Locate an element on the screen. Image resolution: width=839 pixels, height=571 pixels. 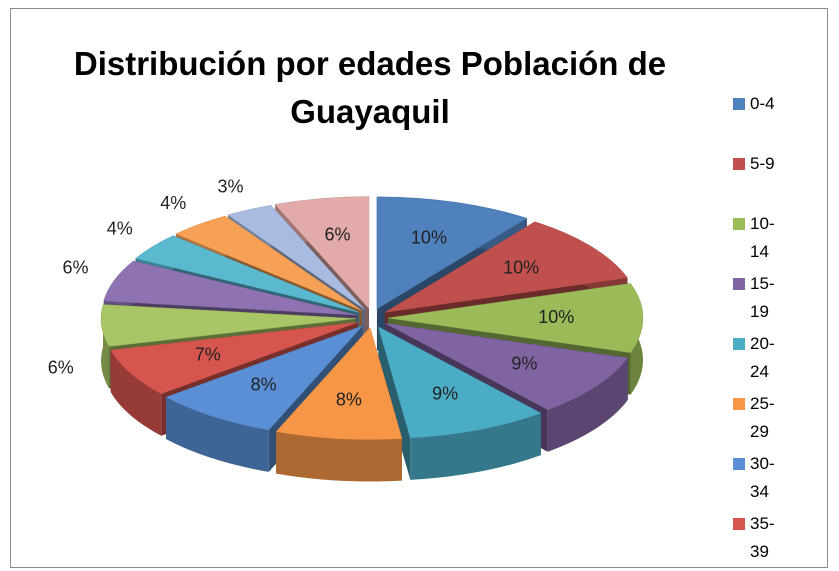
legend-label: 0-4 is located at coordinates (762, 103).